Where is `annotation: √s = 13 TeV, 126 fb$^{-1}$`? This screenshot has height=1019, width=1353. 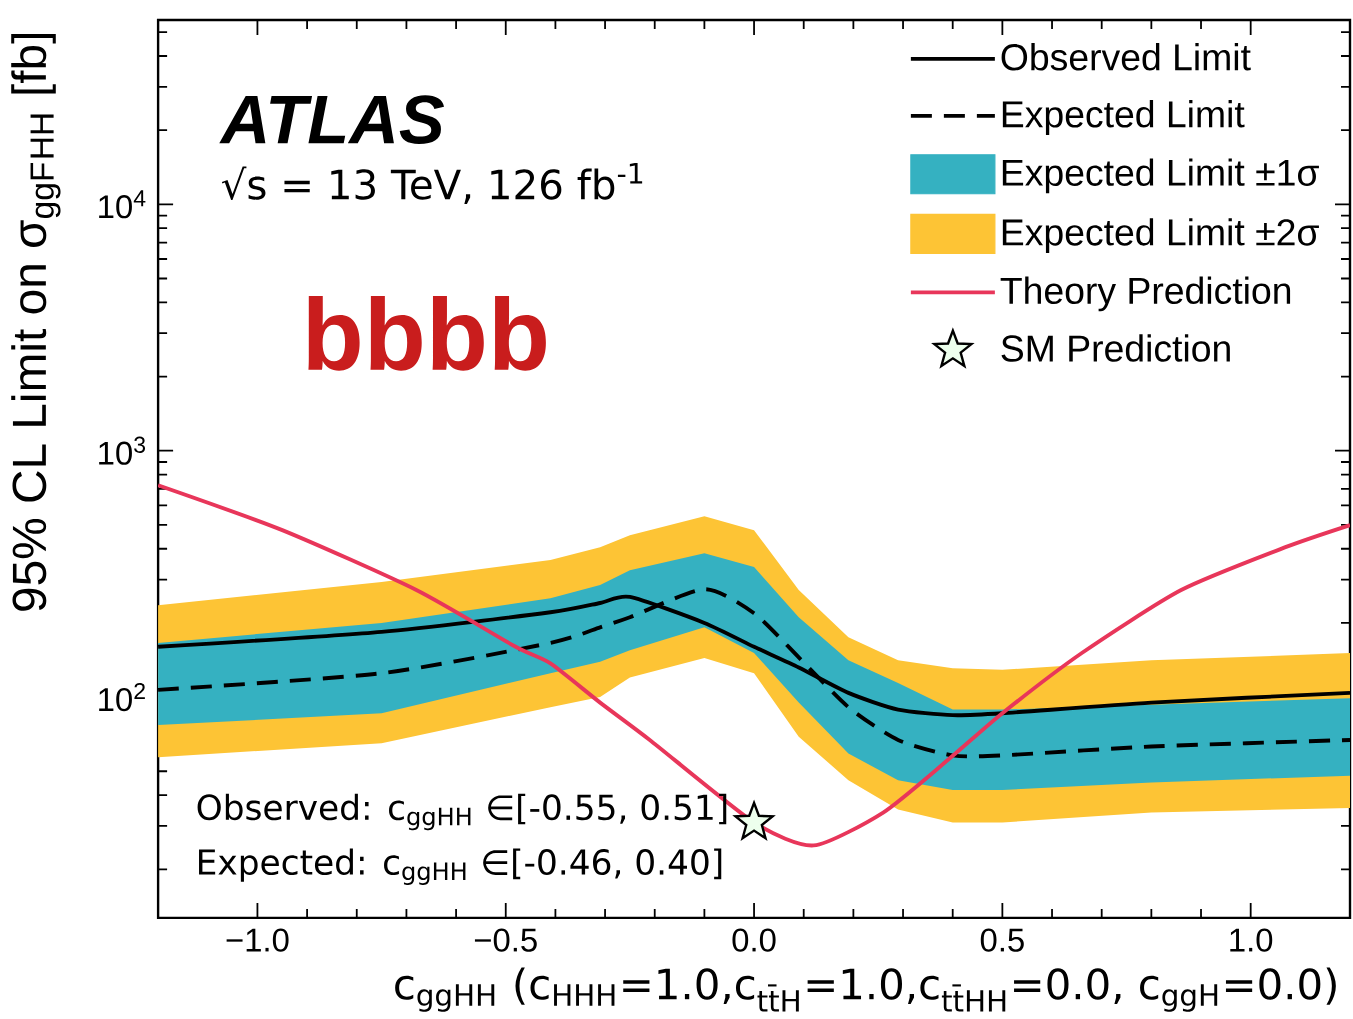
annotation: √s = 13 TeV, 126 fb$^{-1}$ is located at coordinates (432, 183).